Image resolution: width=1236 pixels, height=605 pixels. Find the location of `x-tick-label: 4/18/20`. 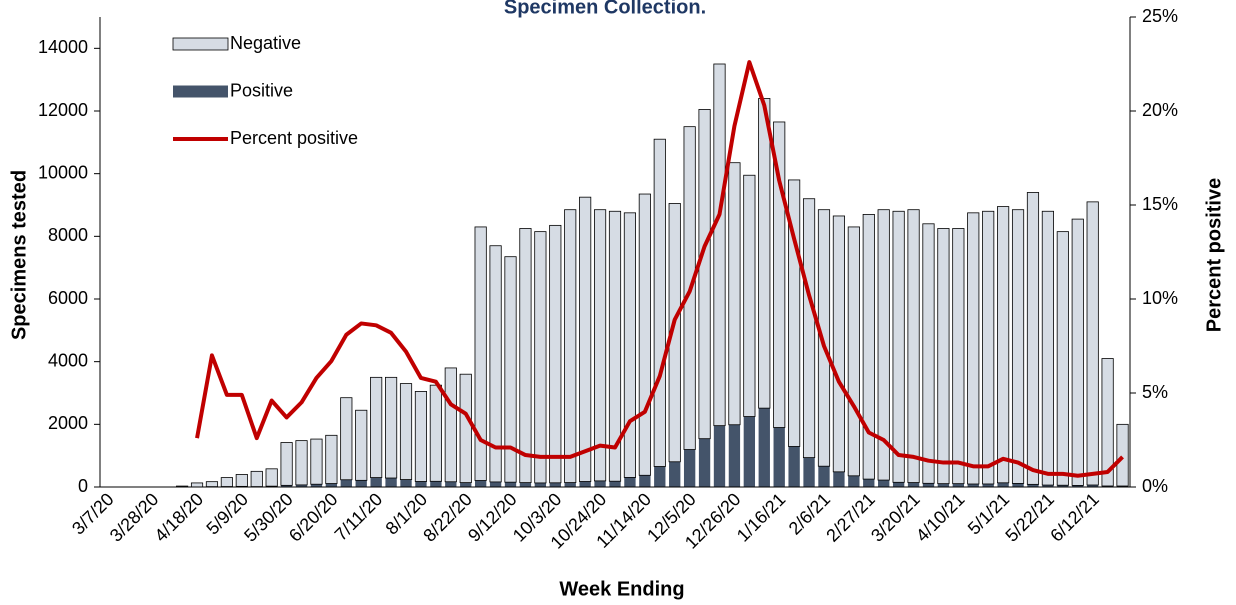

x-tick-label: 4/18/20 is located at coordinates (179, 517).